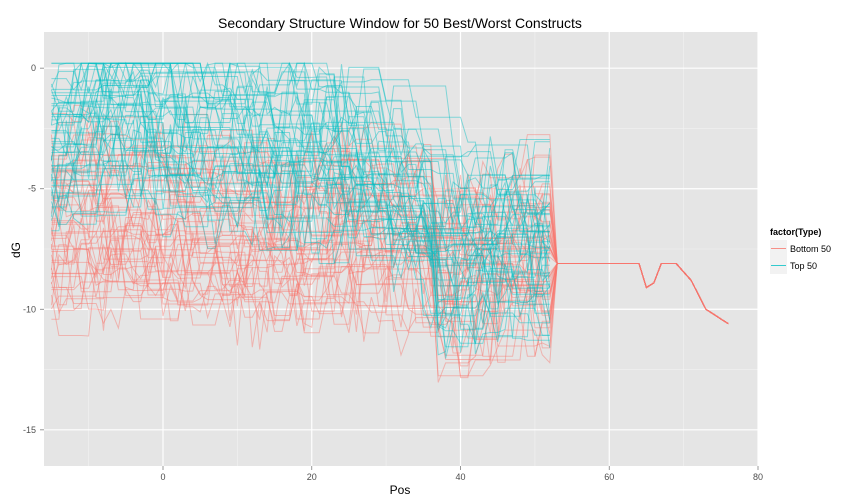 Image resolution: width=864 pixels, height=504 pixels. What do you see at coordinates (16, 250) in the screenshot?
I see `y-axis-title: dG` at bounding box center [16, 250].